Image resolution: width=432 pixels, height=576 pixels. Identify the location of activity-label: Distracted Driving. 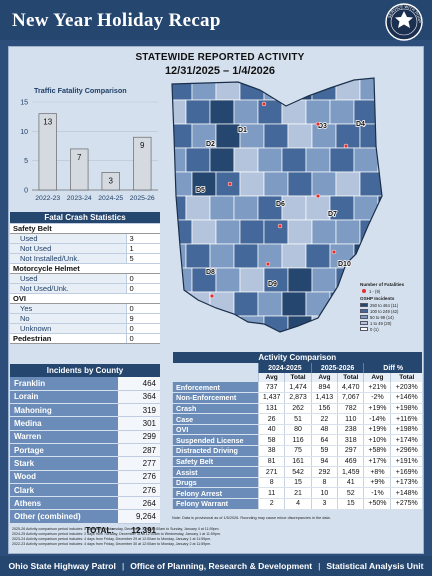
(215, 451).